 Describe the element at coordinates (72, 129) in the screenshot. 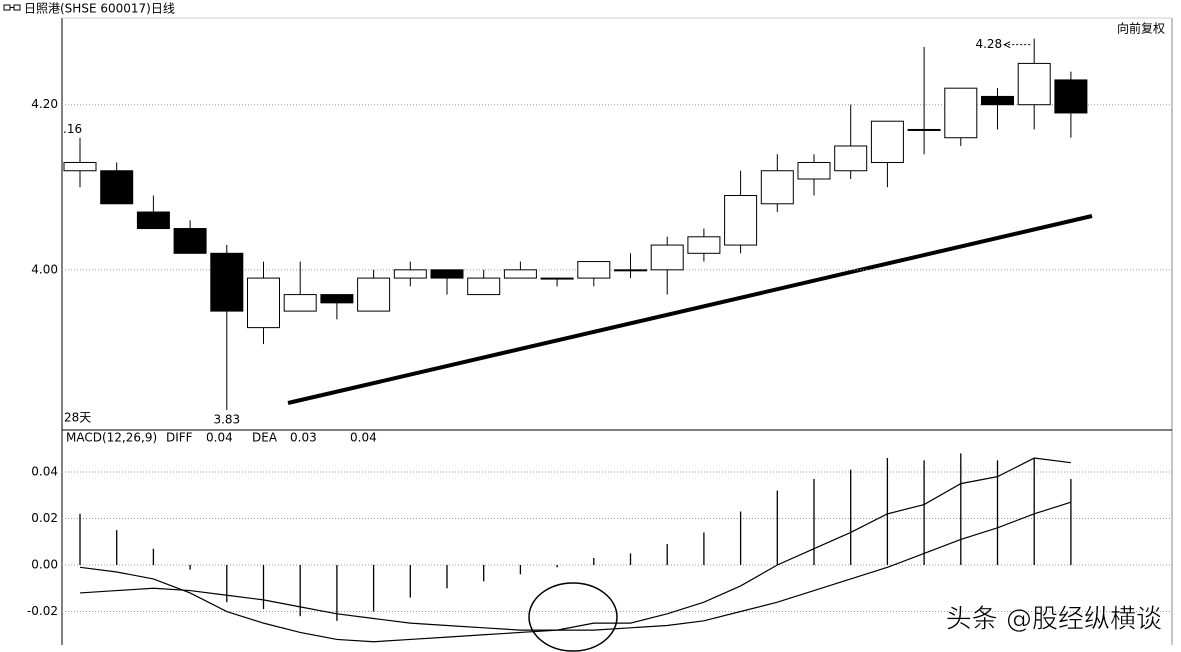

I see `annotation: .16` at that location.